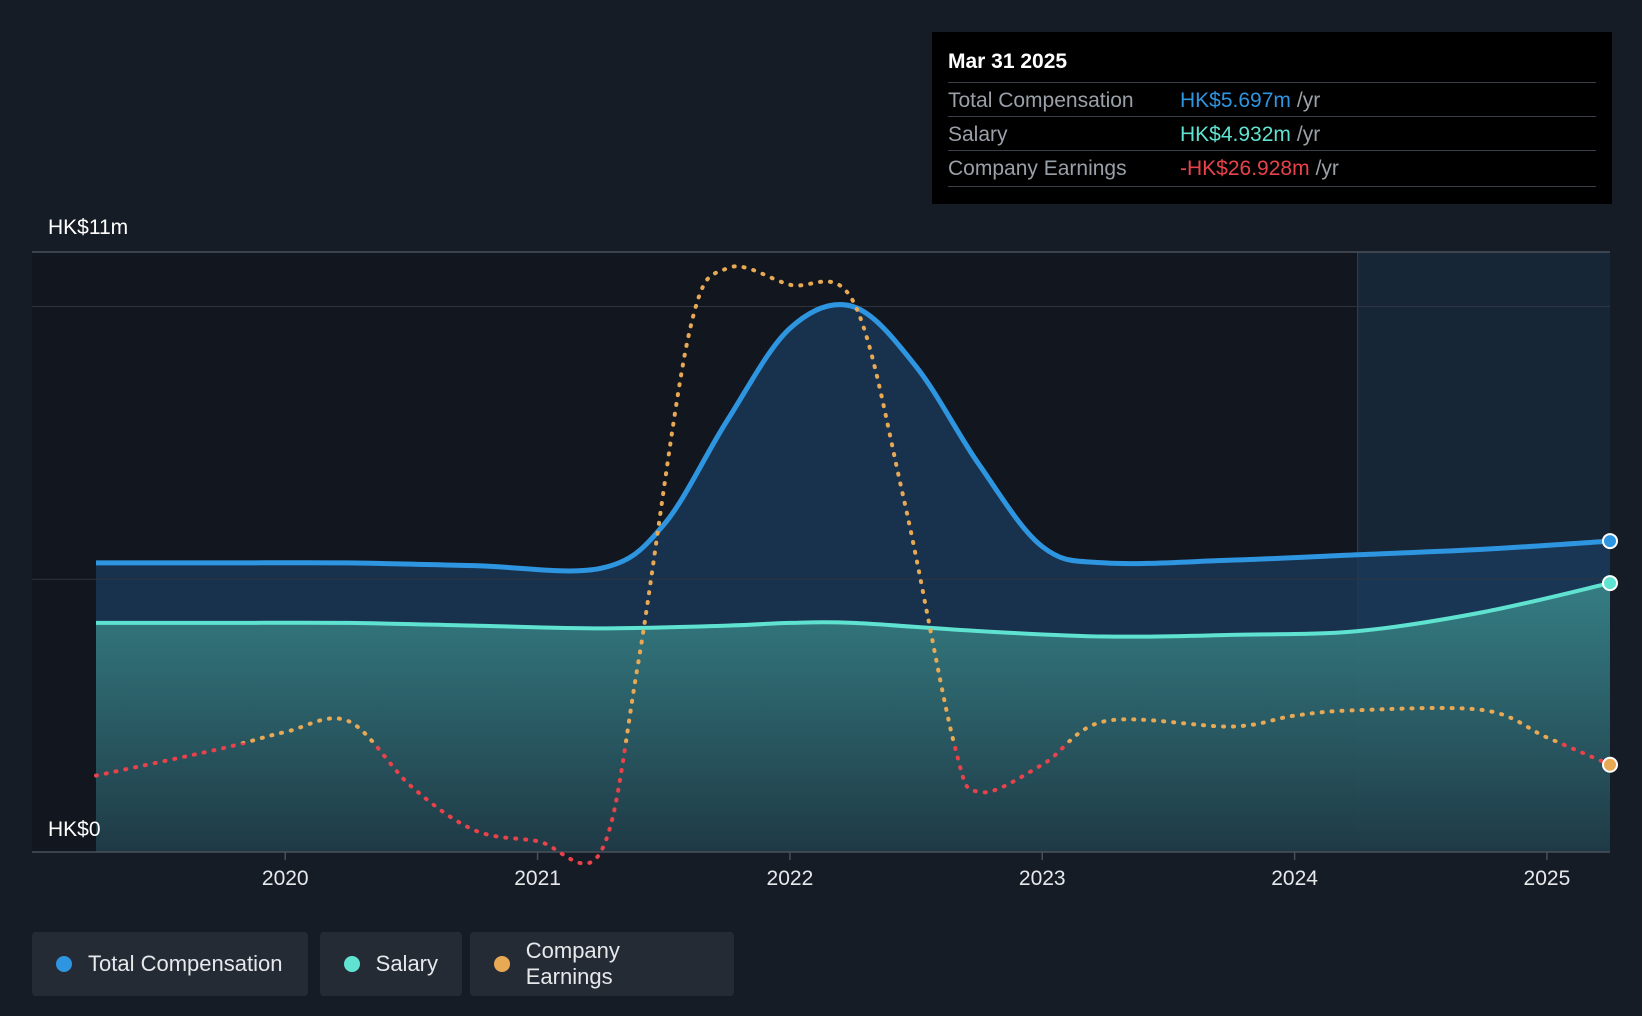 This screenshot has height=1016, width=1642. I want to click on legend-item-salary: Salary, so click(391, 964).